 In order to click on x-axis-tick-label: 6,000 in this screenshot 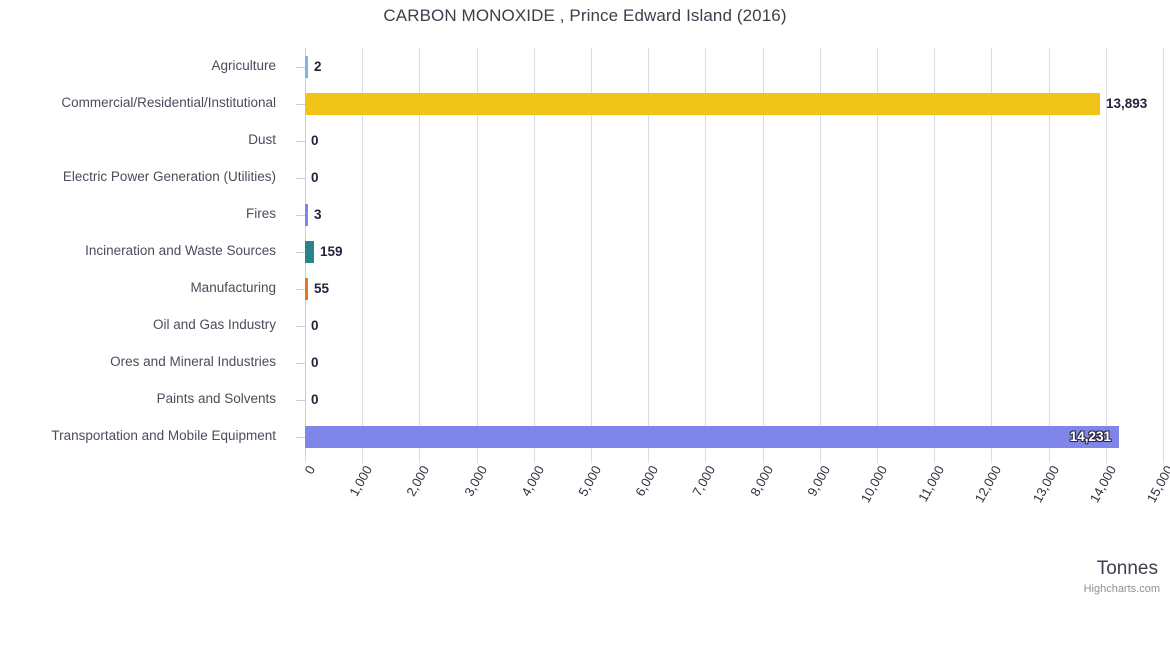, I will do `click(647, 481)`.